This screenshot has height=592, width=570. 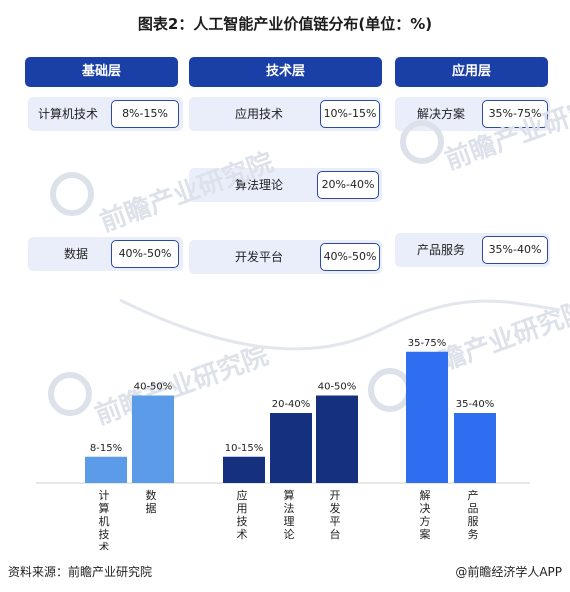 I want to click on row-computer-tech: 计算机技术 8%-15%, so click(x=105, y=114).